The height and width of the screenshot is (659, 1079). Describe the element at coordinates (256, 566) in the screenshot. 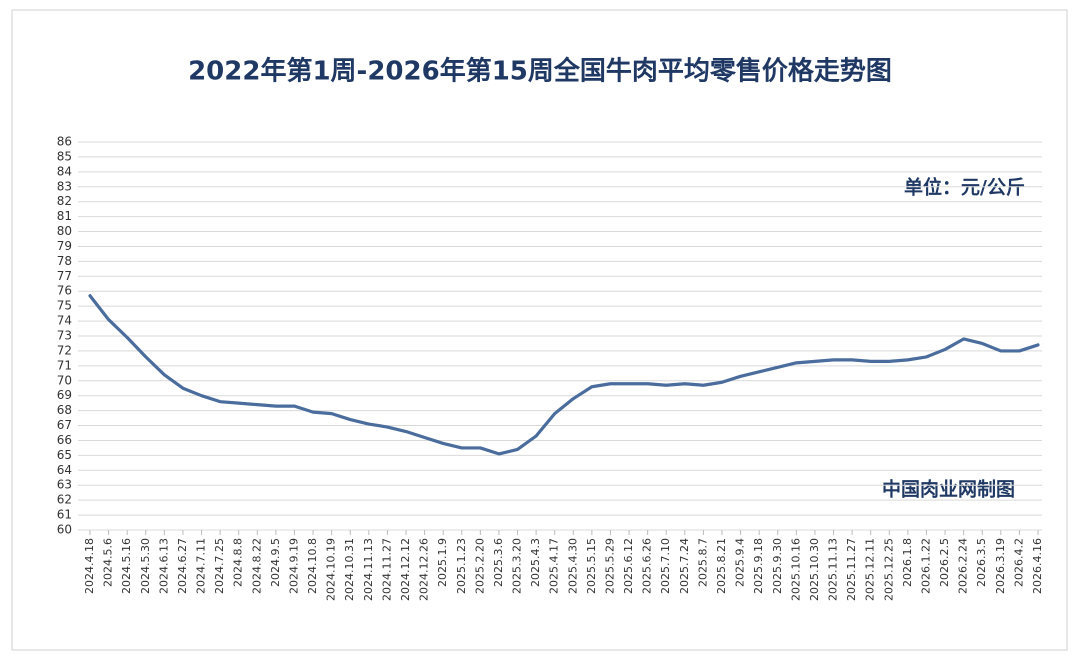

I see `x-tick-label: 2024.8.22` at that location.